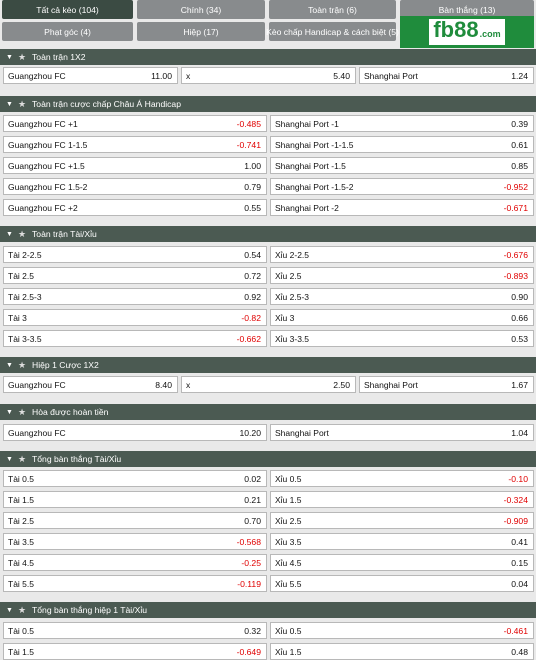 This screenshot has width=536, height=660. Describe the element at coordinates (268, 384) in the screenshot. I see `odds-cell-draw: x 2.50` at that location.